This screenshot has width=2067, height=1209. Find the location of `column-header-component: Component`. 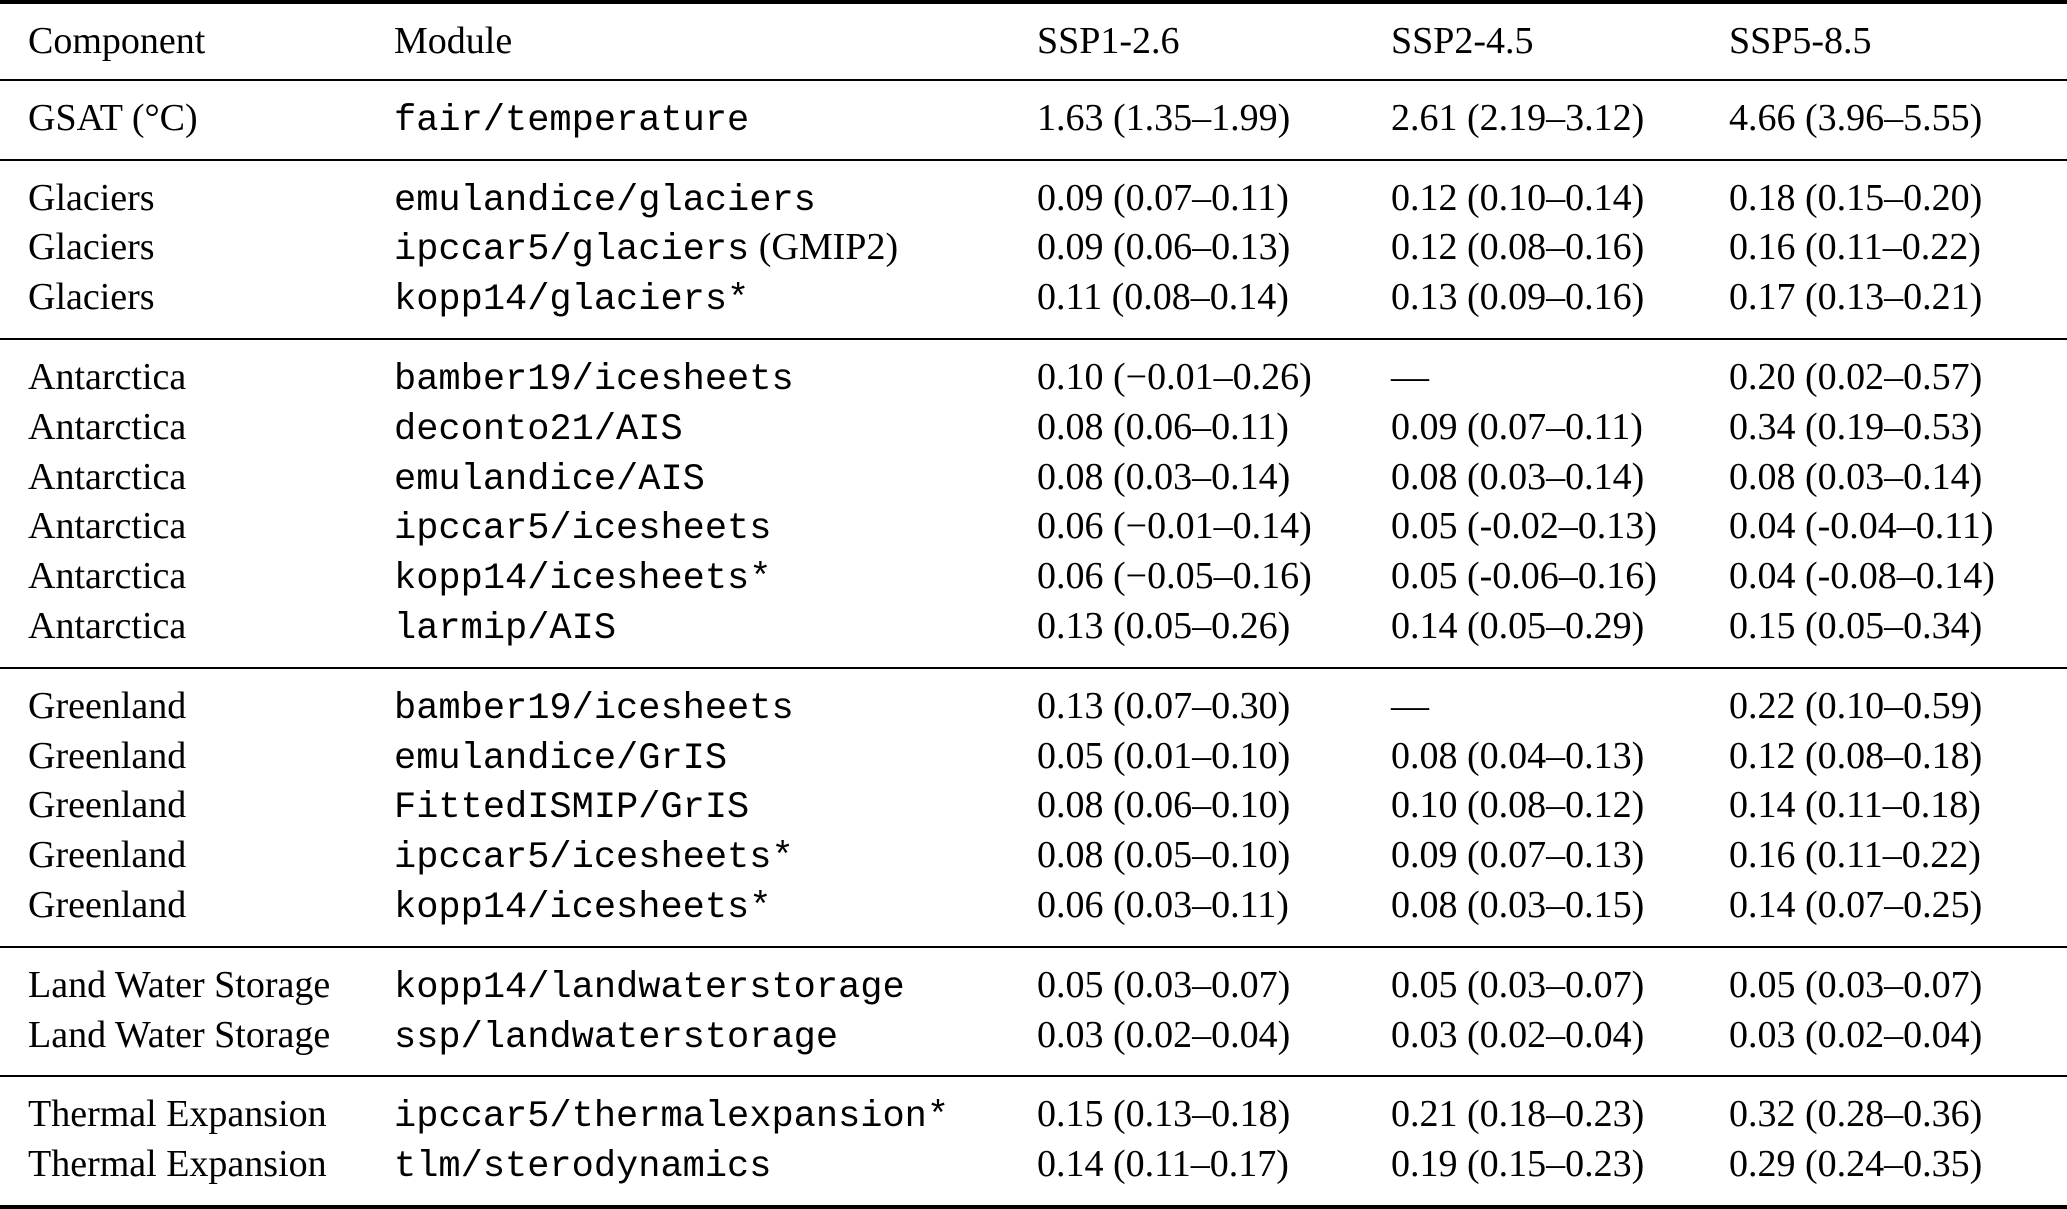

column-header-component: Component is located at coordinates (117, 41).